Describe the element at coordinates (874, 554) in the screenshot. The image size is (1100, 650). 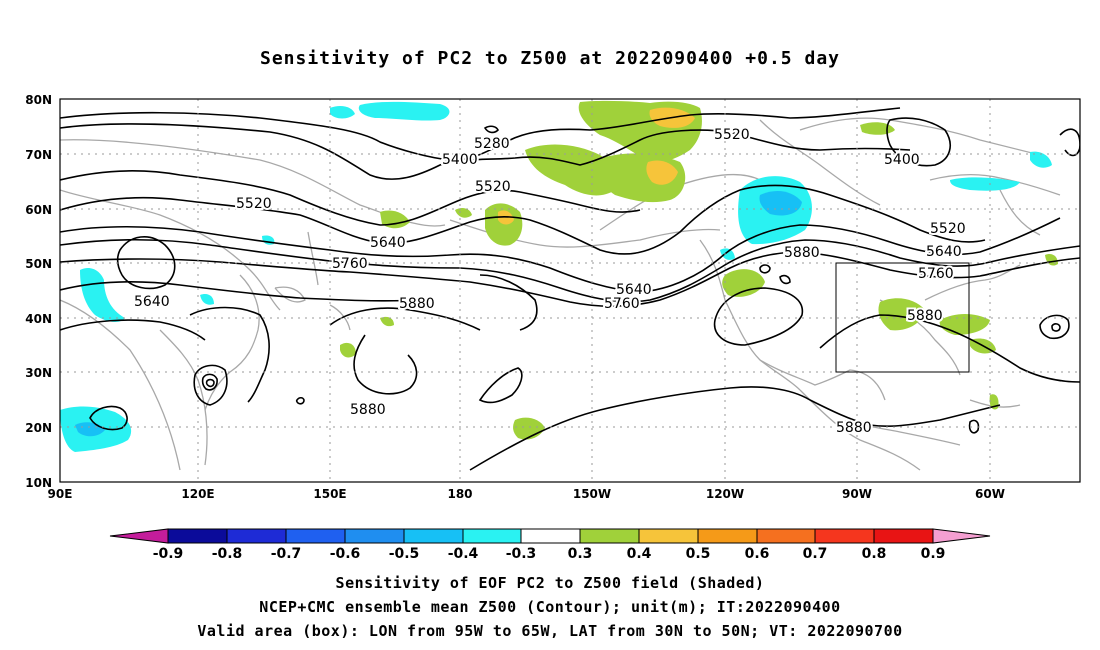
I see `colorbar-tick-label: 0.8` at that location.